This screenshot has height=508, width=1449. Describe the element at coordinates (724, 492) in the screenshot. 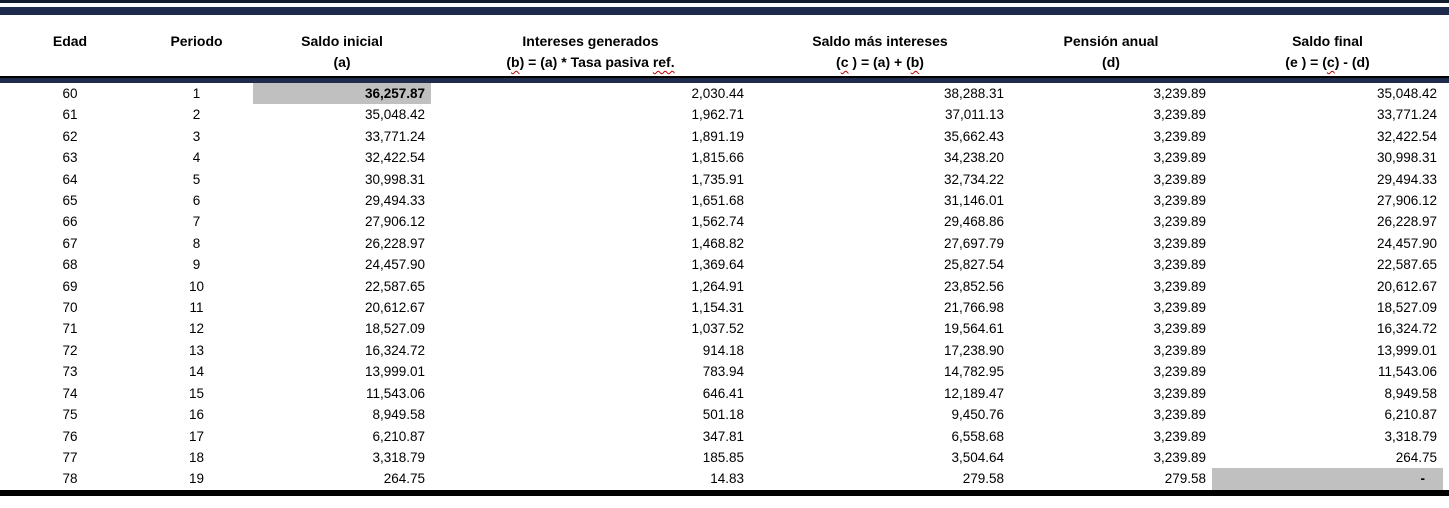

I see `bottom-border-line` at that location.